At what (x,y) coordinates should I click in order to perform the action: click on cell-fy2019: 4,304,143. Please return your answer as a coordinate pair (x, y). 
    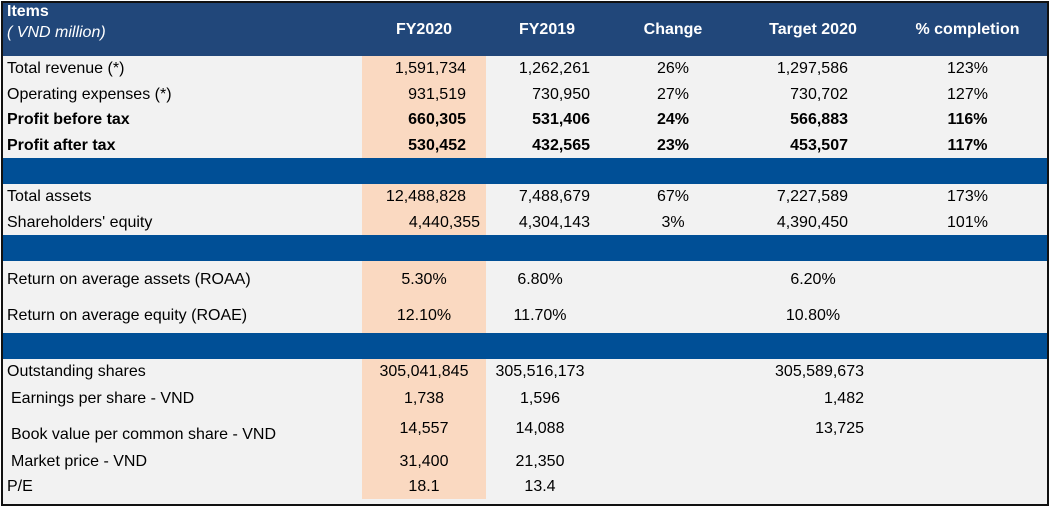
    Looking at the image, I should click on (554, 222).